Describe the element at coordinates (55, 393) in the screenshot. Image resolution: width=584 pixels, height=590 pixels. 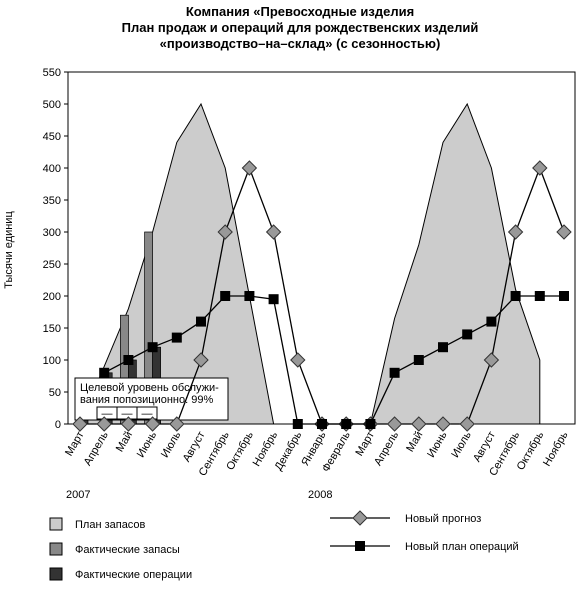
I see `y-tick-label: 50` at that location.